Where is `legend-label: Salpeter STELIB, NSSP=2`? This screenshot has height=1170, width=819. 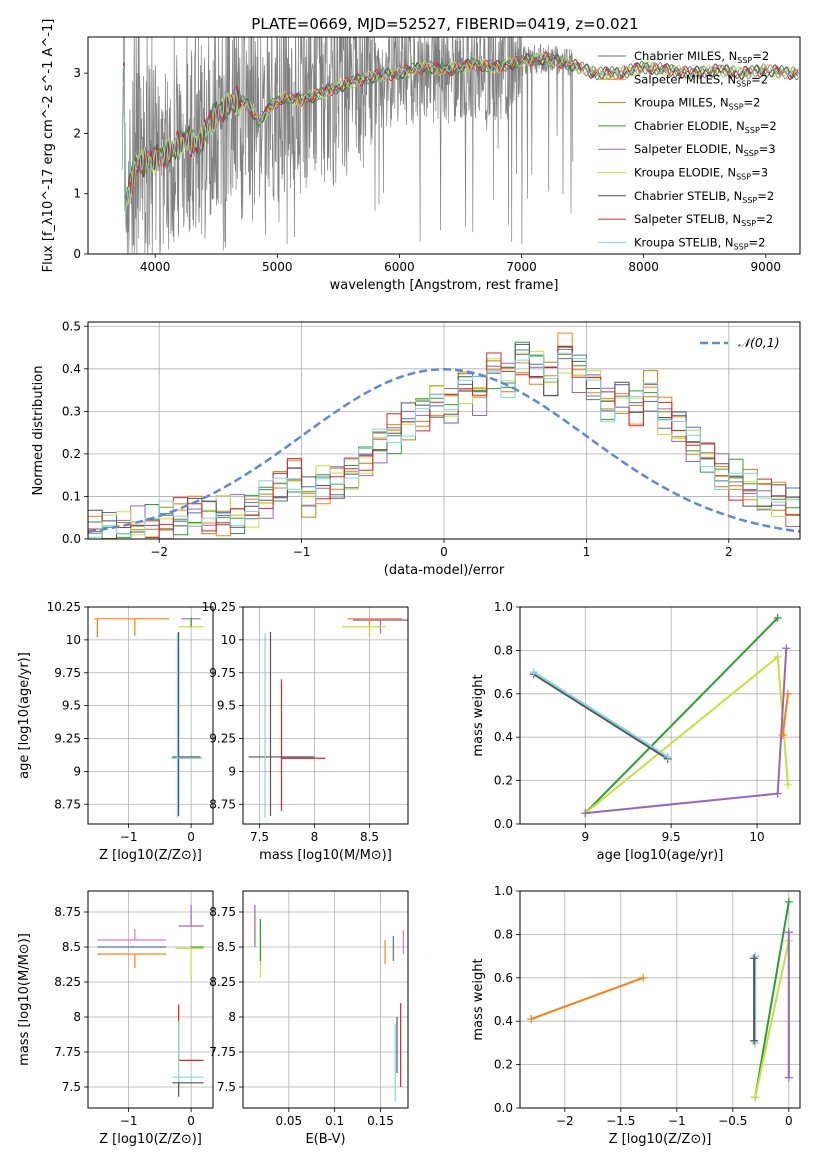 legend-label: Salpeter STELIB, NSSP=2 is located at coordinates (703, 220).